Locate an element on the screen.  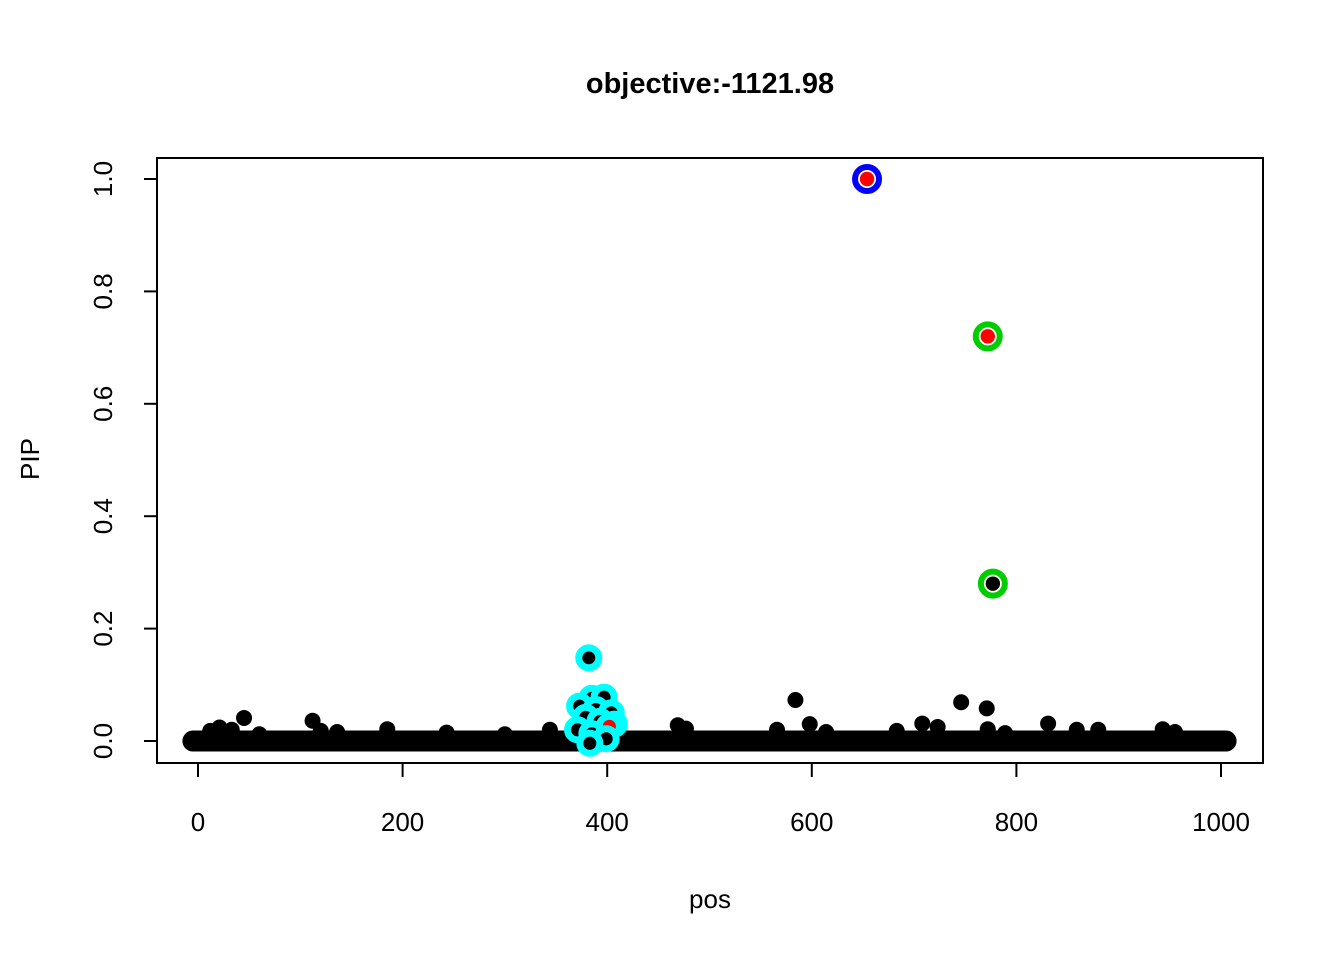
x-tick-label: 800 is located at coordinates (1016, 822).